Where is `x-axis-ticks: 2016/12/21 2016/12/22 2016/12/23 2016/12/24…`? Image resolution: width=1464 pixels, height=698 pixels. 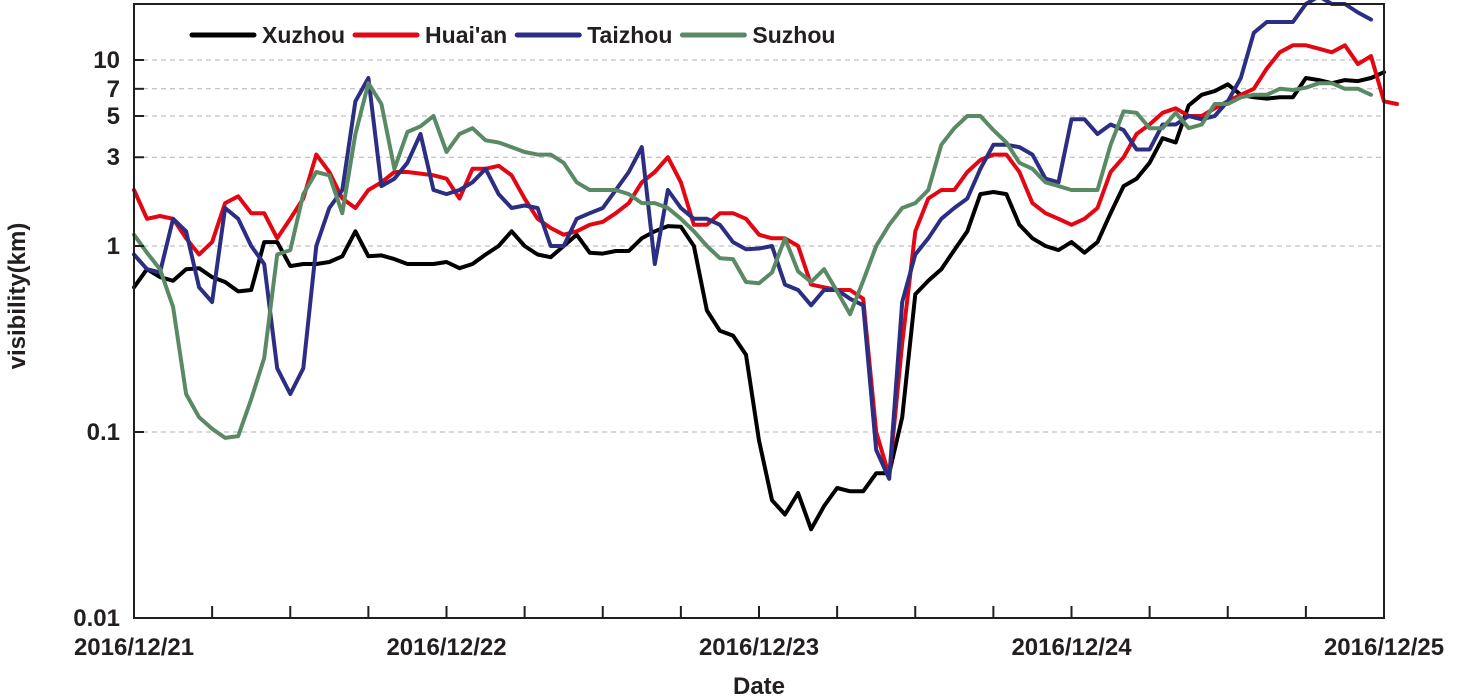 x-axis-ticks: 2016/12/21 2016/12/22 2016/12/23 2016/12/24… is located at coordinates (759, 633).